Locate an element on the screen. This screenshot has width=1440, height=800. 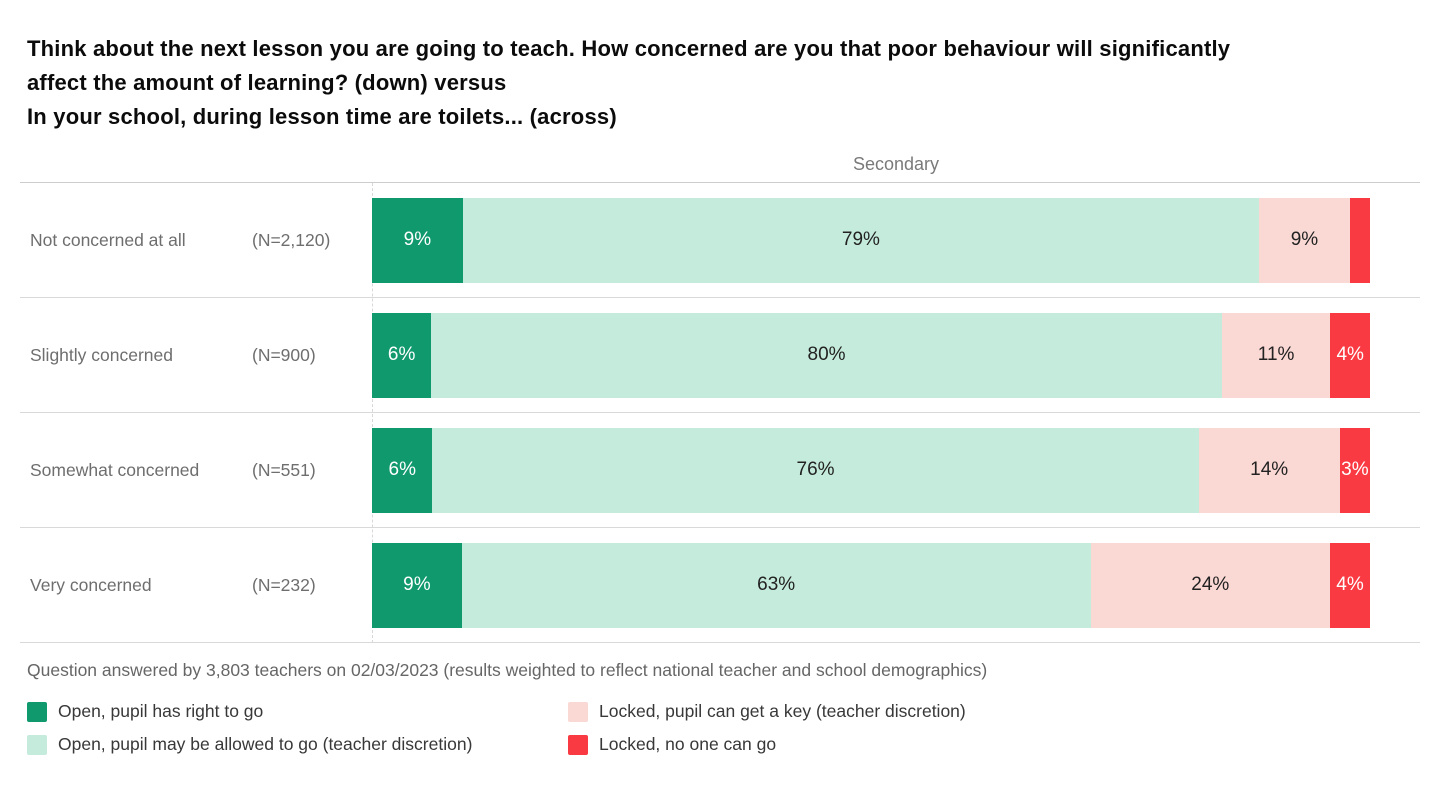
bar-segment-locked_key: 9% is located at coordinates (1304, 240).